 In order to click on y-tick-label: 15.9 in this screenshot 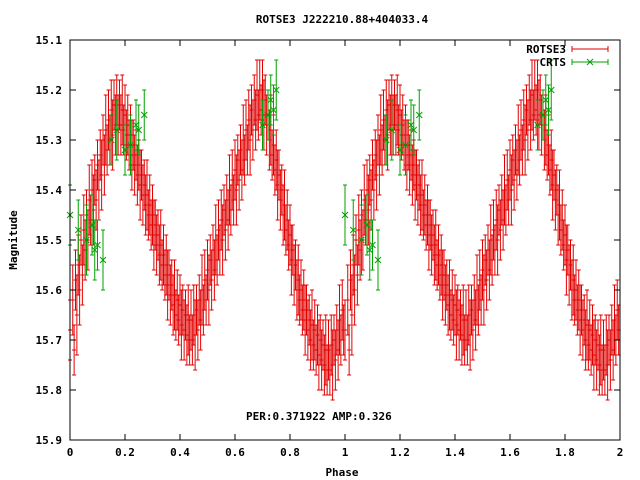, I will do `click(49, 440)`.